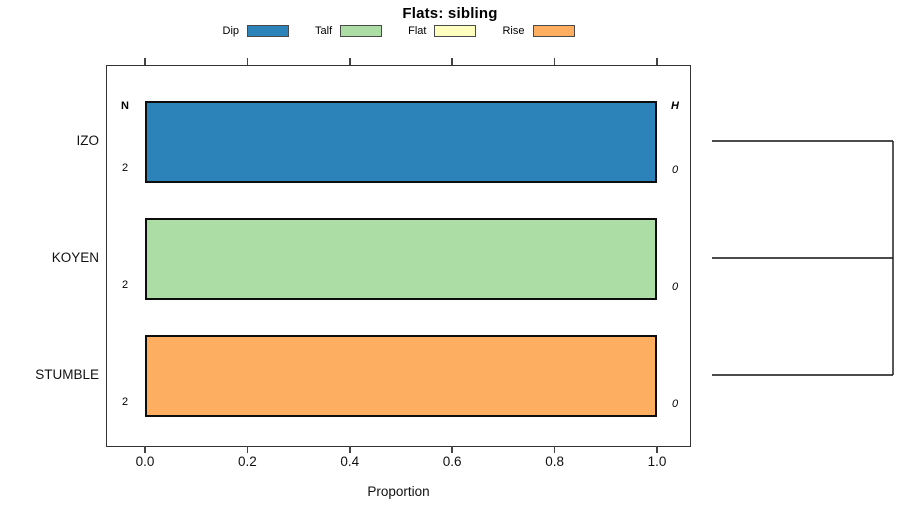 The height and width of the screenshot is (520, 900). What do you see at coordinates (513, 31) in the screenshot?
I see `legend-label: Rise` at bounding box center [513, 31].